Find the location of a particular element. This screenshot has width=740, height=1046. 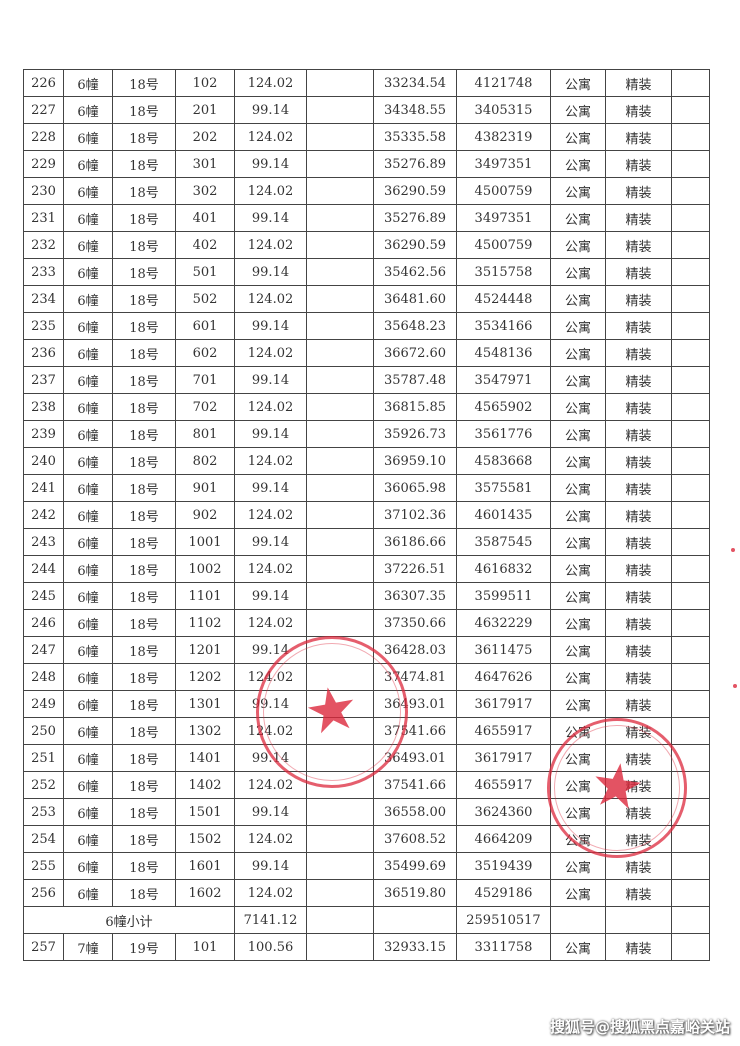

cell-index: 232 is located at coordinates (43, 245).